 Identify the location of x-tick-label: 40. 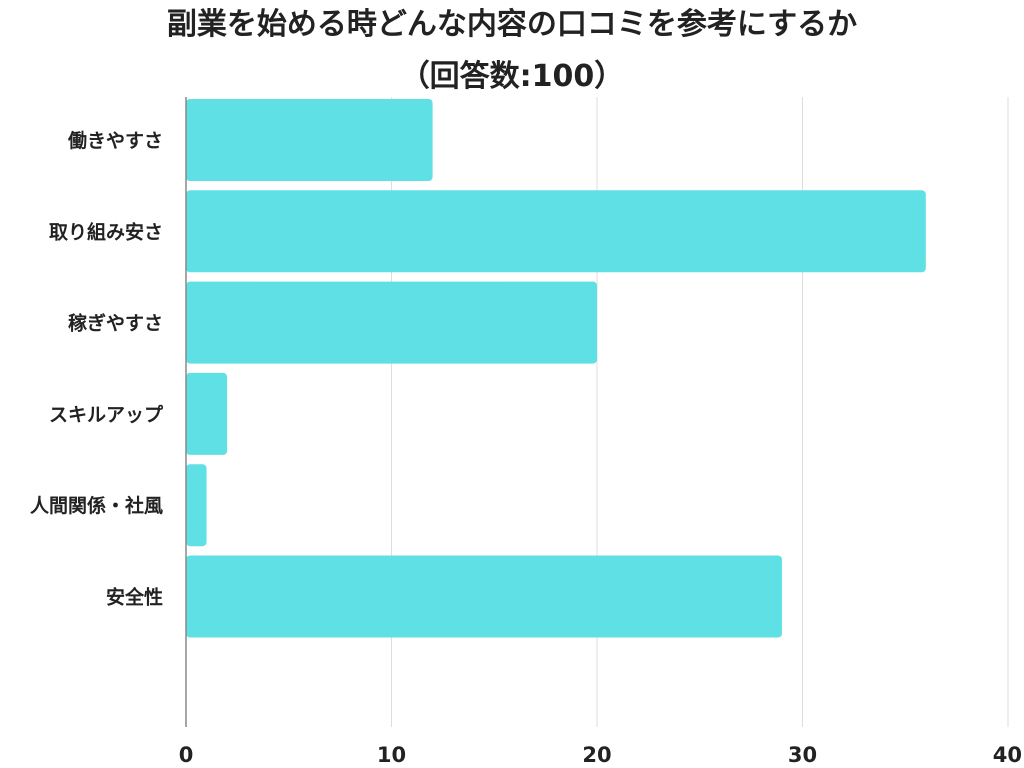
(1007, 755).